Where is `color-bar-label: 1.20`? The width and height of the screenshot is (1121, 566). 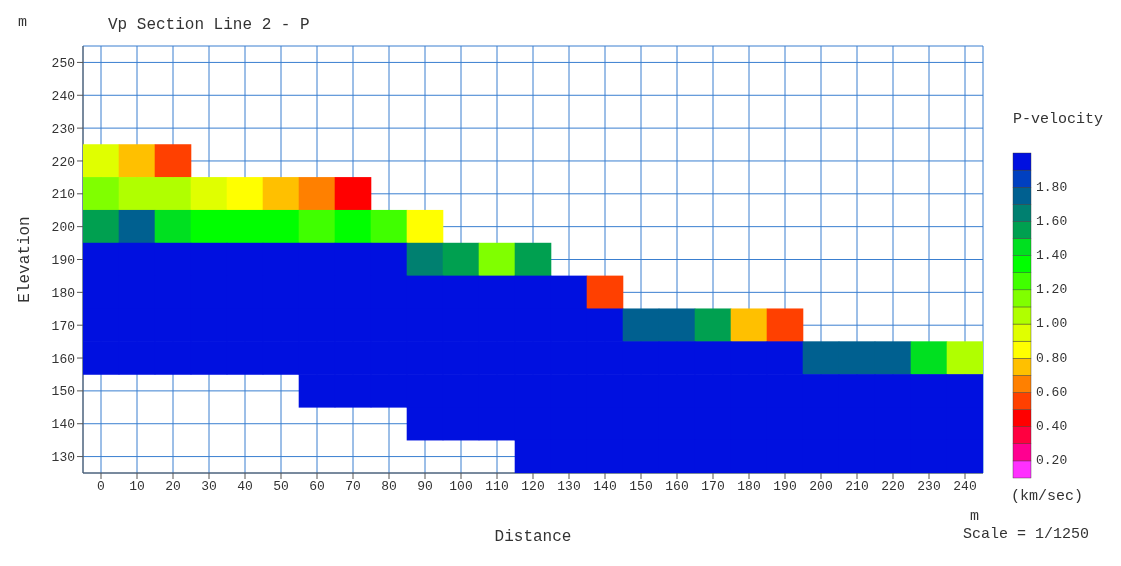 color-bar-label: 1.20 is located at coordinates (1052, 290).